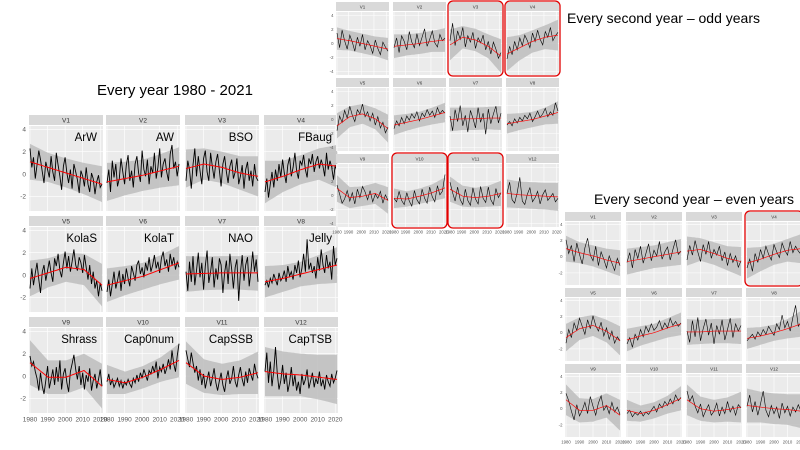 The width and height of the screenshot is (800, 450). Describe the element at coordinates (532, 114) in the screenshot. I see `panel-V8: V8` at that location.